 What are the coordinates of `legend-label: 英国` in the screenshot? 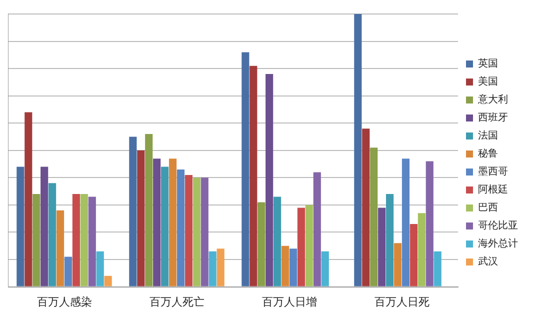 It's located at (488, 64).